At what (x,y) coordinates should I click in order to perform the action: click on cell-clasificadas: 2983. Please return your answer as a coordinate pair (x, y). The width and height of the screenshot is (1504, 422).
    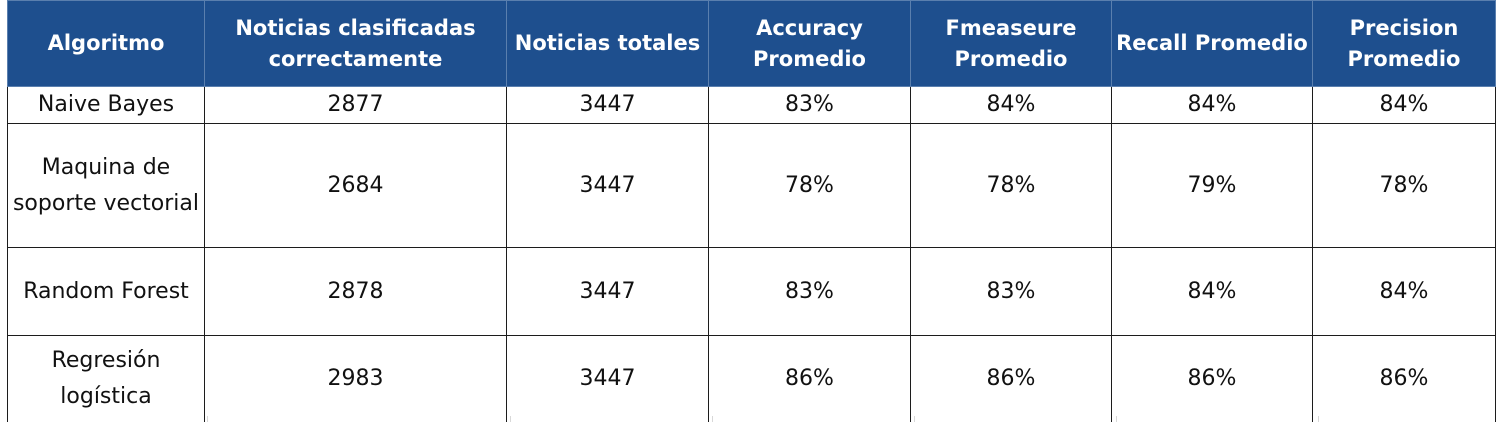
    Looking at the image, I should click on (355, 378).